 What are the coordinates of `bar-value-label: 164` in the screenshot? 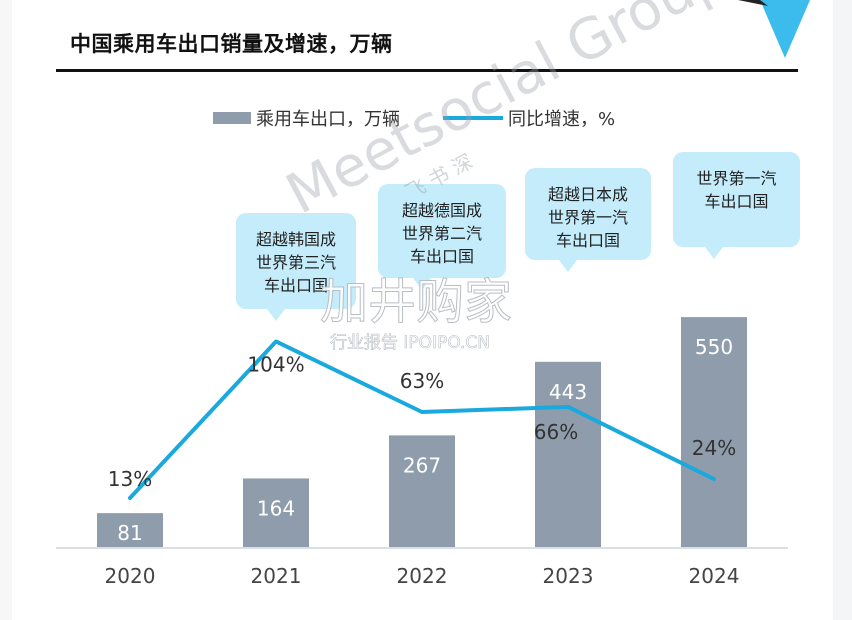 It's located at (276, 508).